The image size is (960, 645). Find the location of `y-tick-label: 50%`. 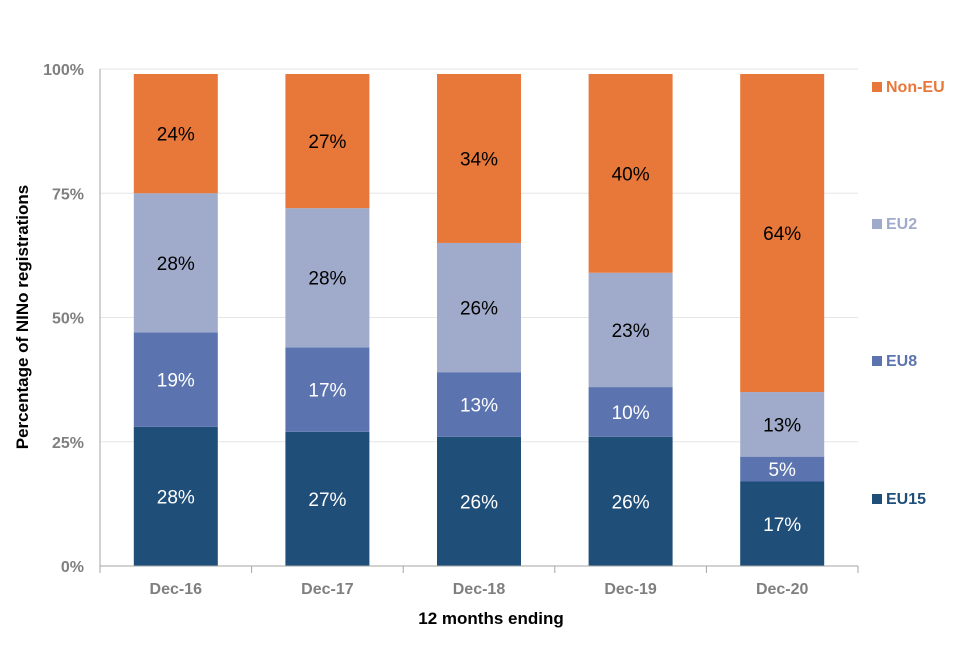

y-tick-label: 50% is located at coordinates (68, 319).